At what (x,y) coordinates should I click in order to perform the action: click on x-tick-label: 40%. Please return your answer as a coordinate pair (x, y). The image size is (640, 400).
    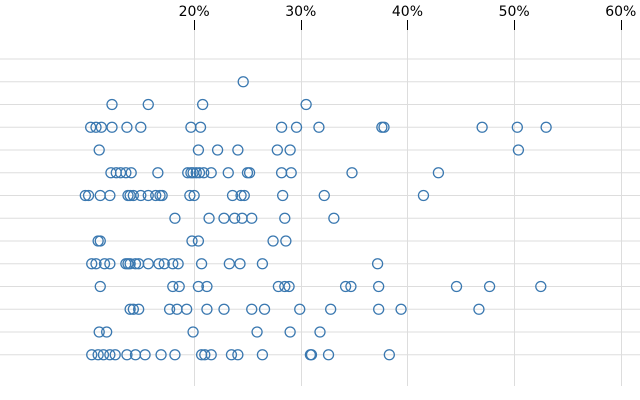
    Looking at the image, I should click on (407, 12).